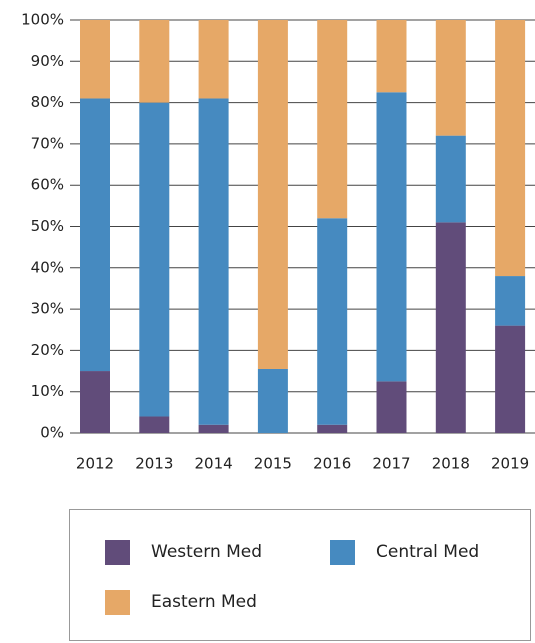 Image resolution: width=535 pixels, height=643 pixels. I want to click on legend-label: Western Med, so click(206, 552).